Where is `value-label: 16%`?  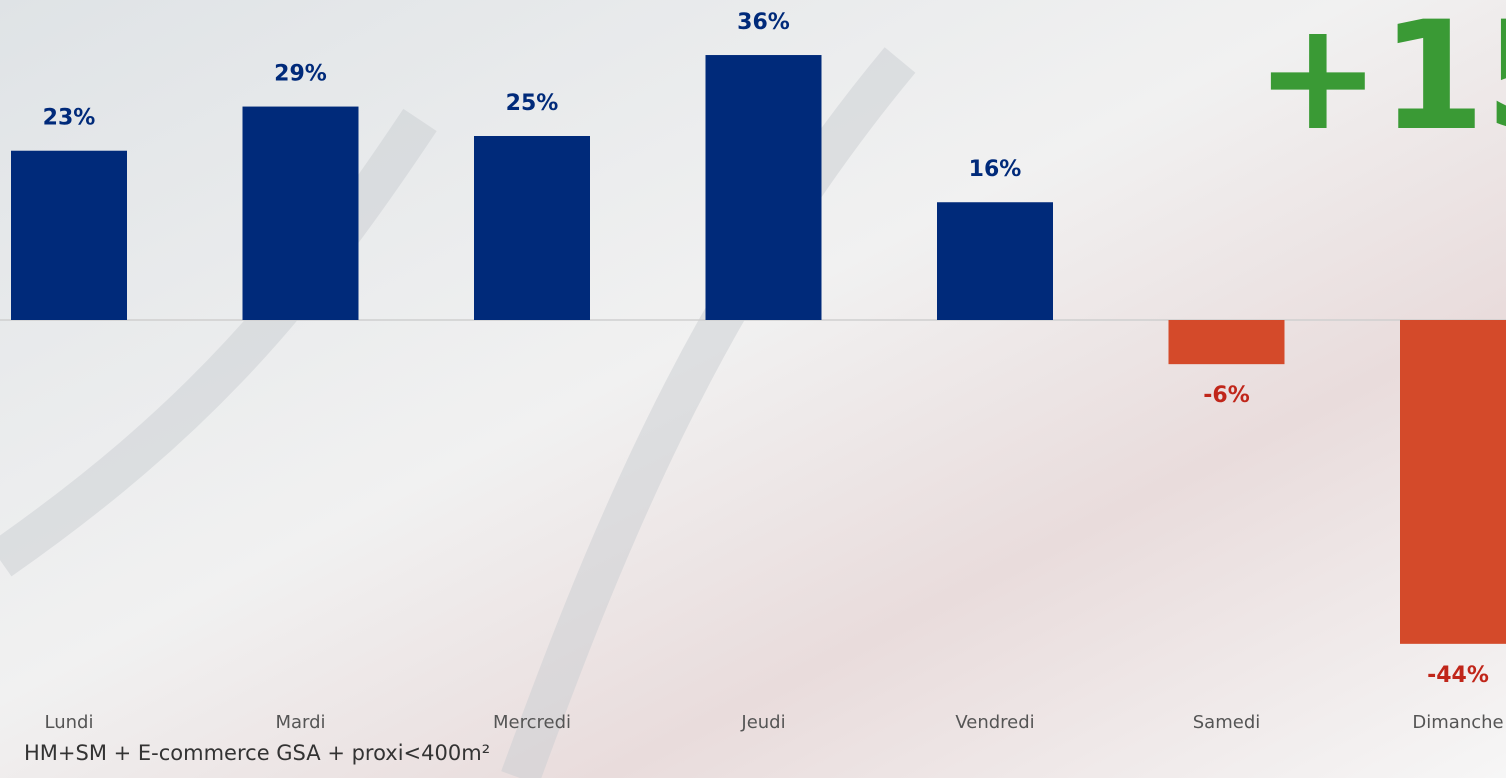 value-label: 16% is located at coordinates (995, 169).